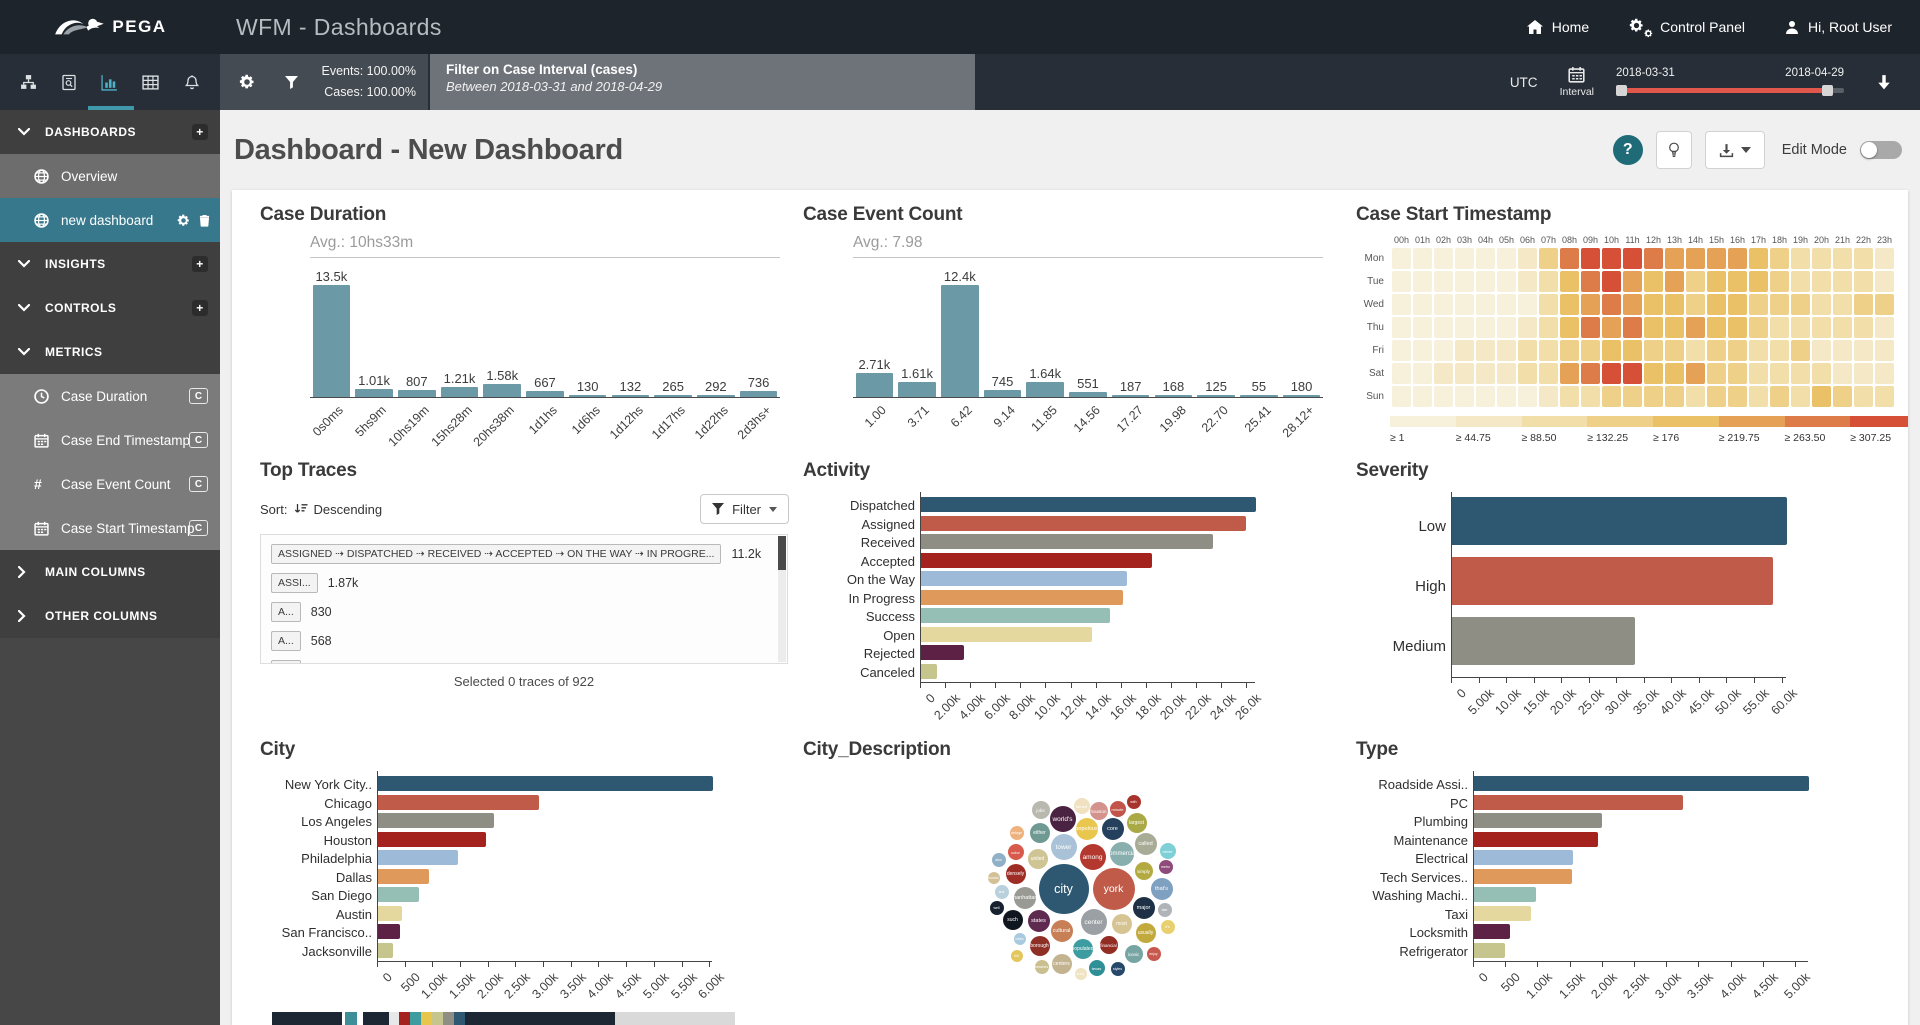 The width and height of the screenshot is (1920, 1025). I want to click on bubble-word: full, so click(1016, 956).